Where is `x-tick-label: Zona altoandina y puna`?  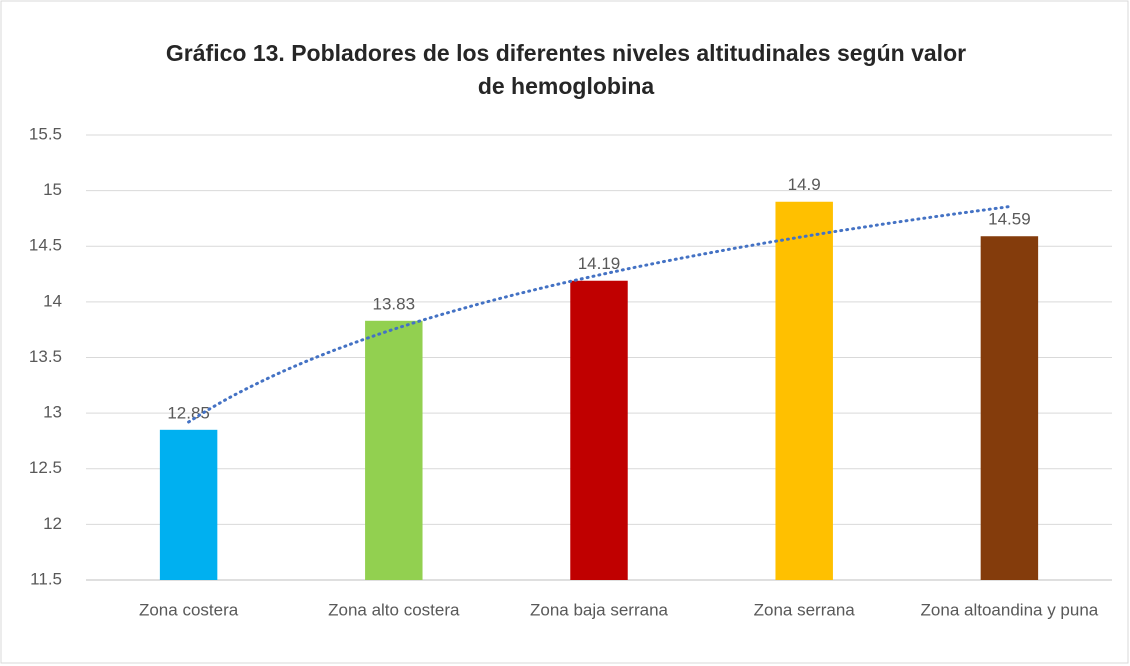 x-tick-label: Zona altoandina y puna is located at coordinates (1010, 609).